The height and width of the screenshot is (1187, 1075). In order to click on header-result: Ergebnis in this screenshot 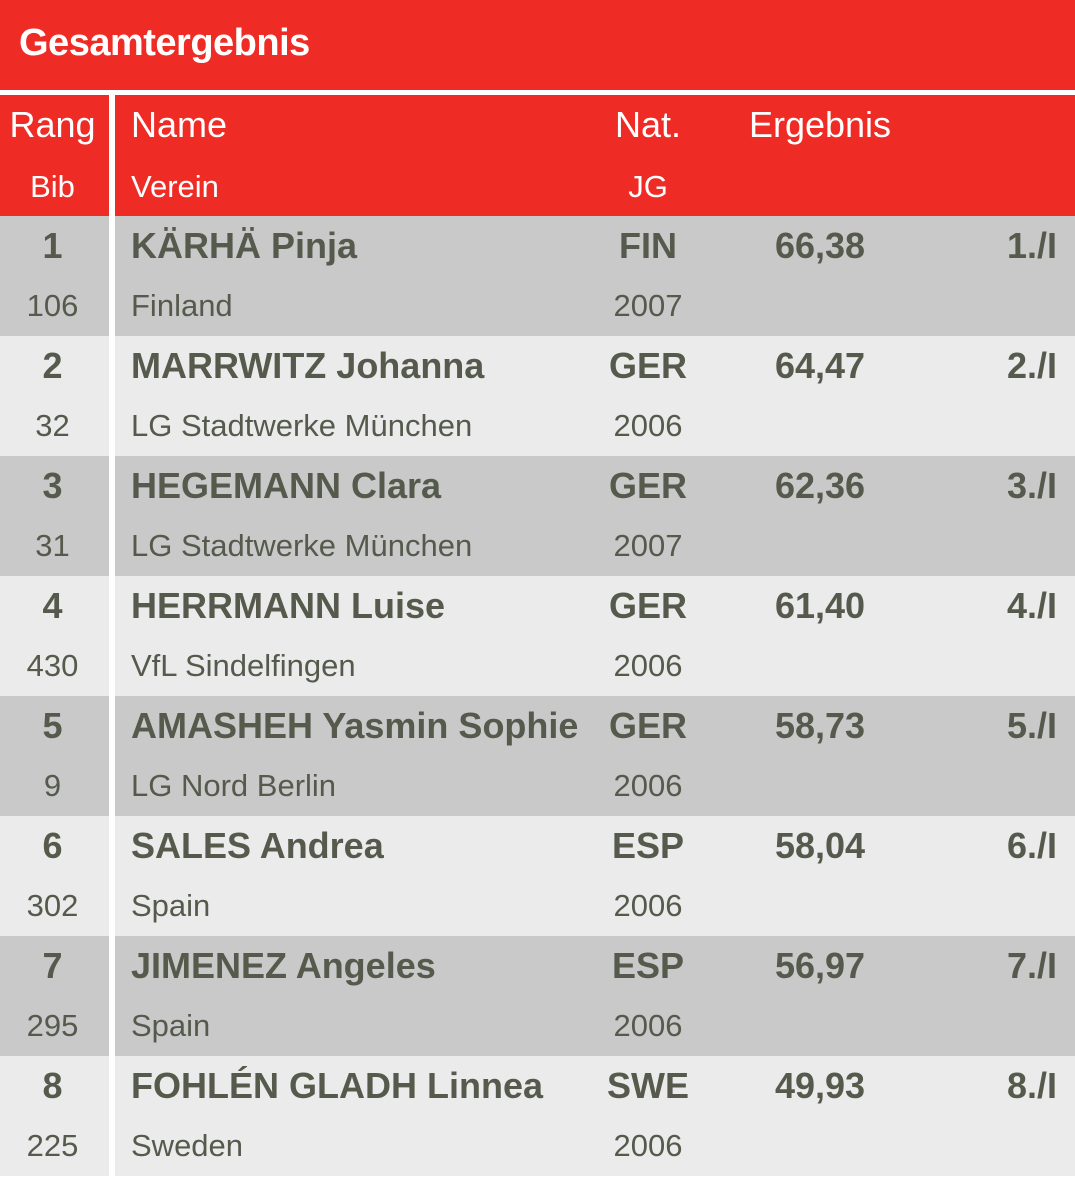, I will do `click(820, 124)`.